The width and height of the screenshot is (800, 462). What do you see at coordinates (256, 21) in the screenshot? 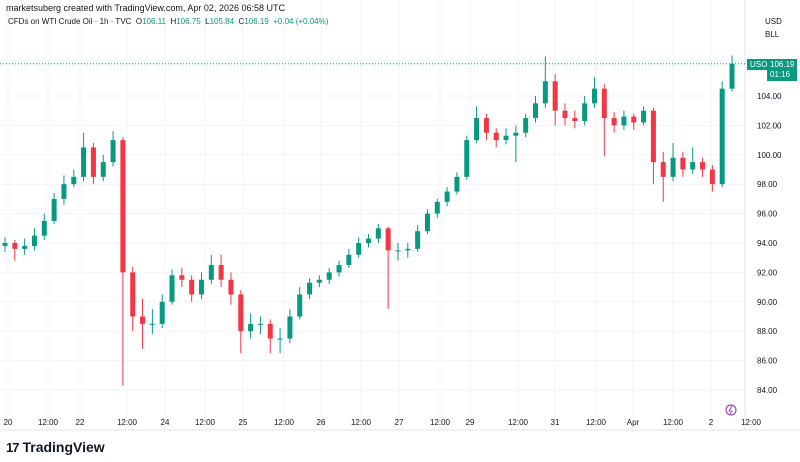
I see `close-value: 106.19` at bounding box center [256, 21].